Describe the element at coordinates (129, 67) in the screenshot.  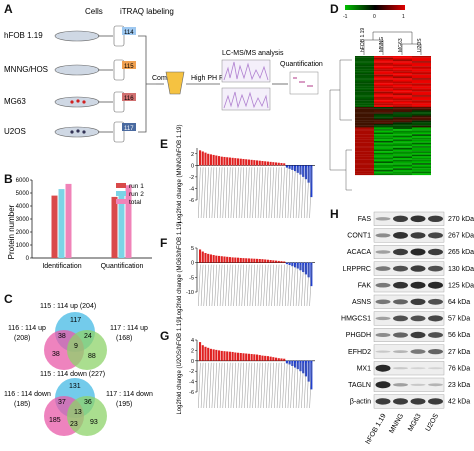
I see `tag-label: 115` at that location.